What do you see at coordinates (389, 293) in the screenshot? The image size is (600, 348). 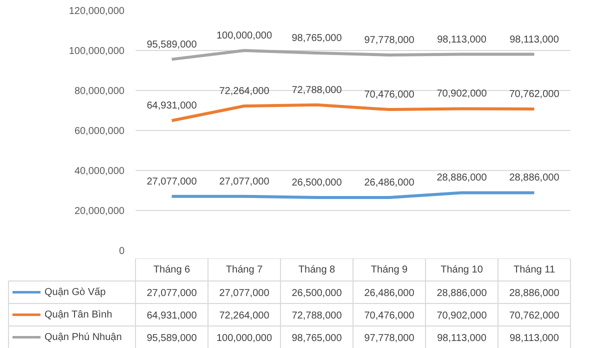 I see `data-label: 26,486,000` at bounding box center [389, 293].